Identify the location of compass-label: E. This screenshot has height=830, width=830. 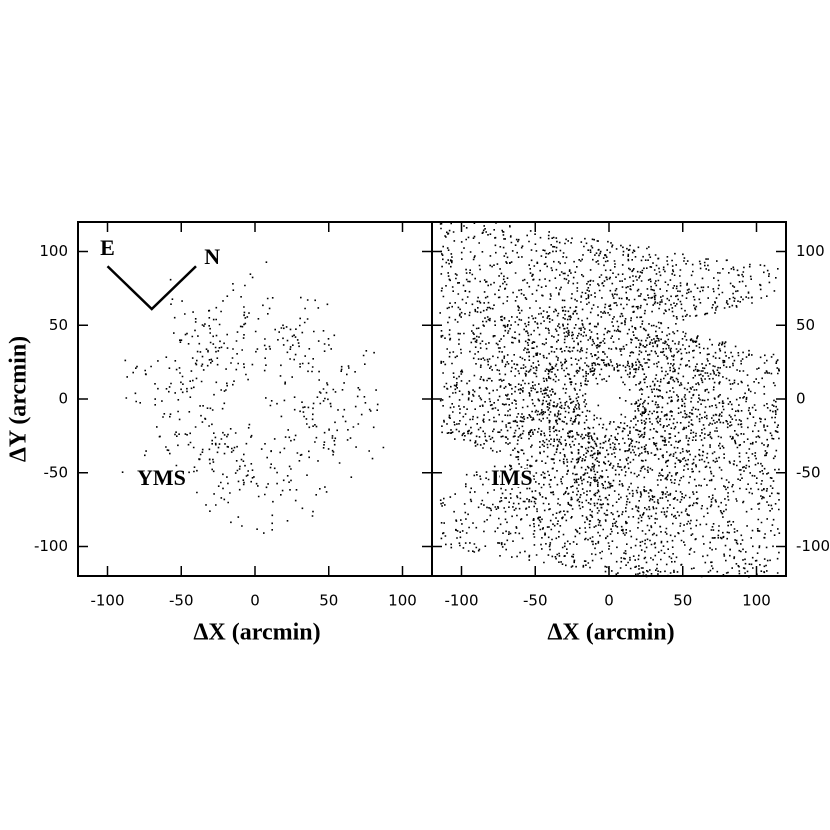
(107, 247).